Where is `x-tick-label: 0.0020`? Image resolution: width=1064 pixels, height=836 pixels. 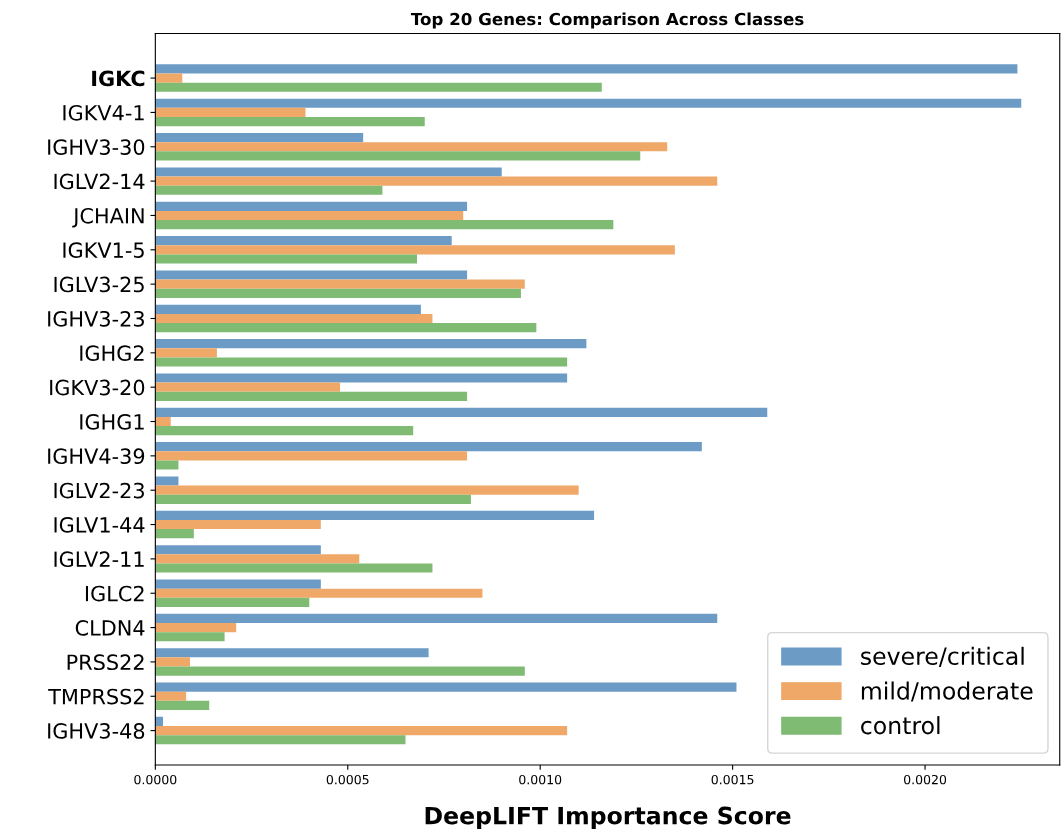
x-tick-label: 0.0020 is located at coordinates (925, 779).